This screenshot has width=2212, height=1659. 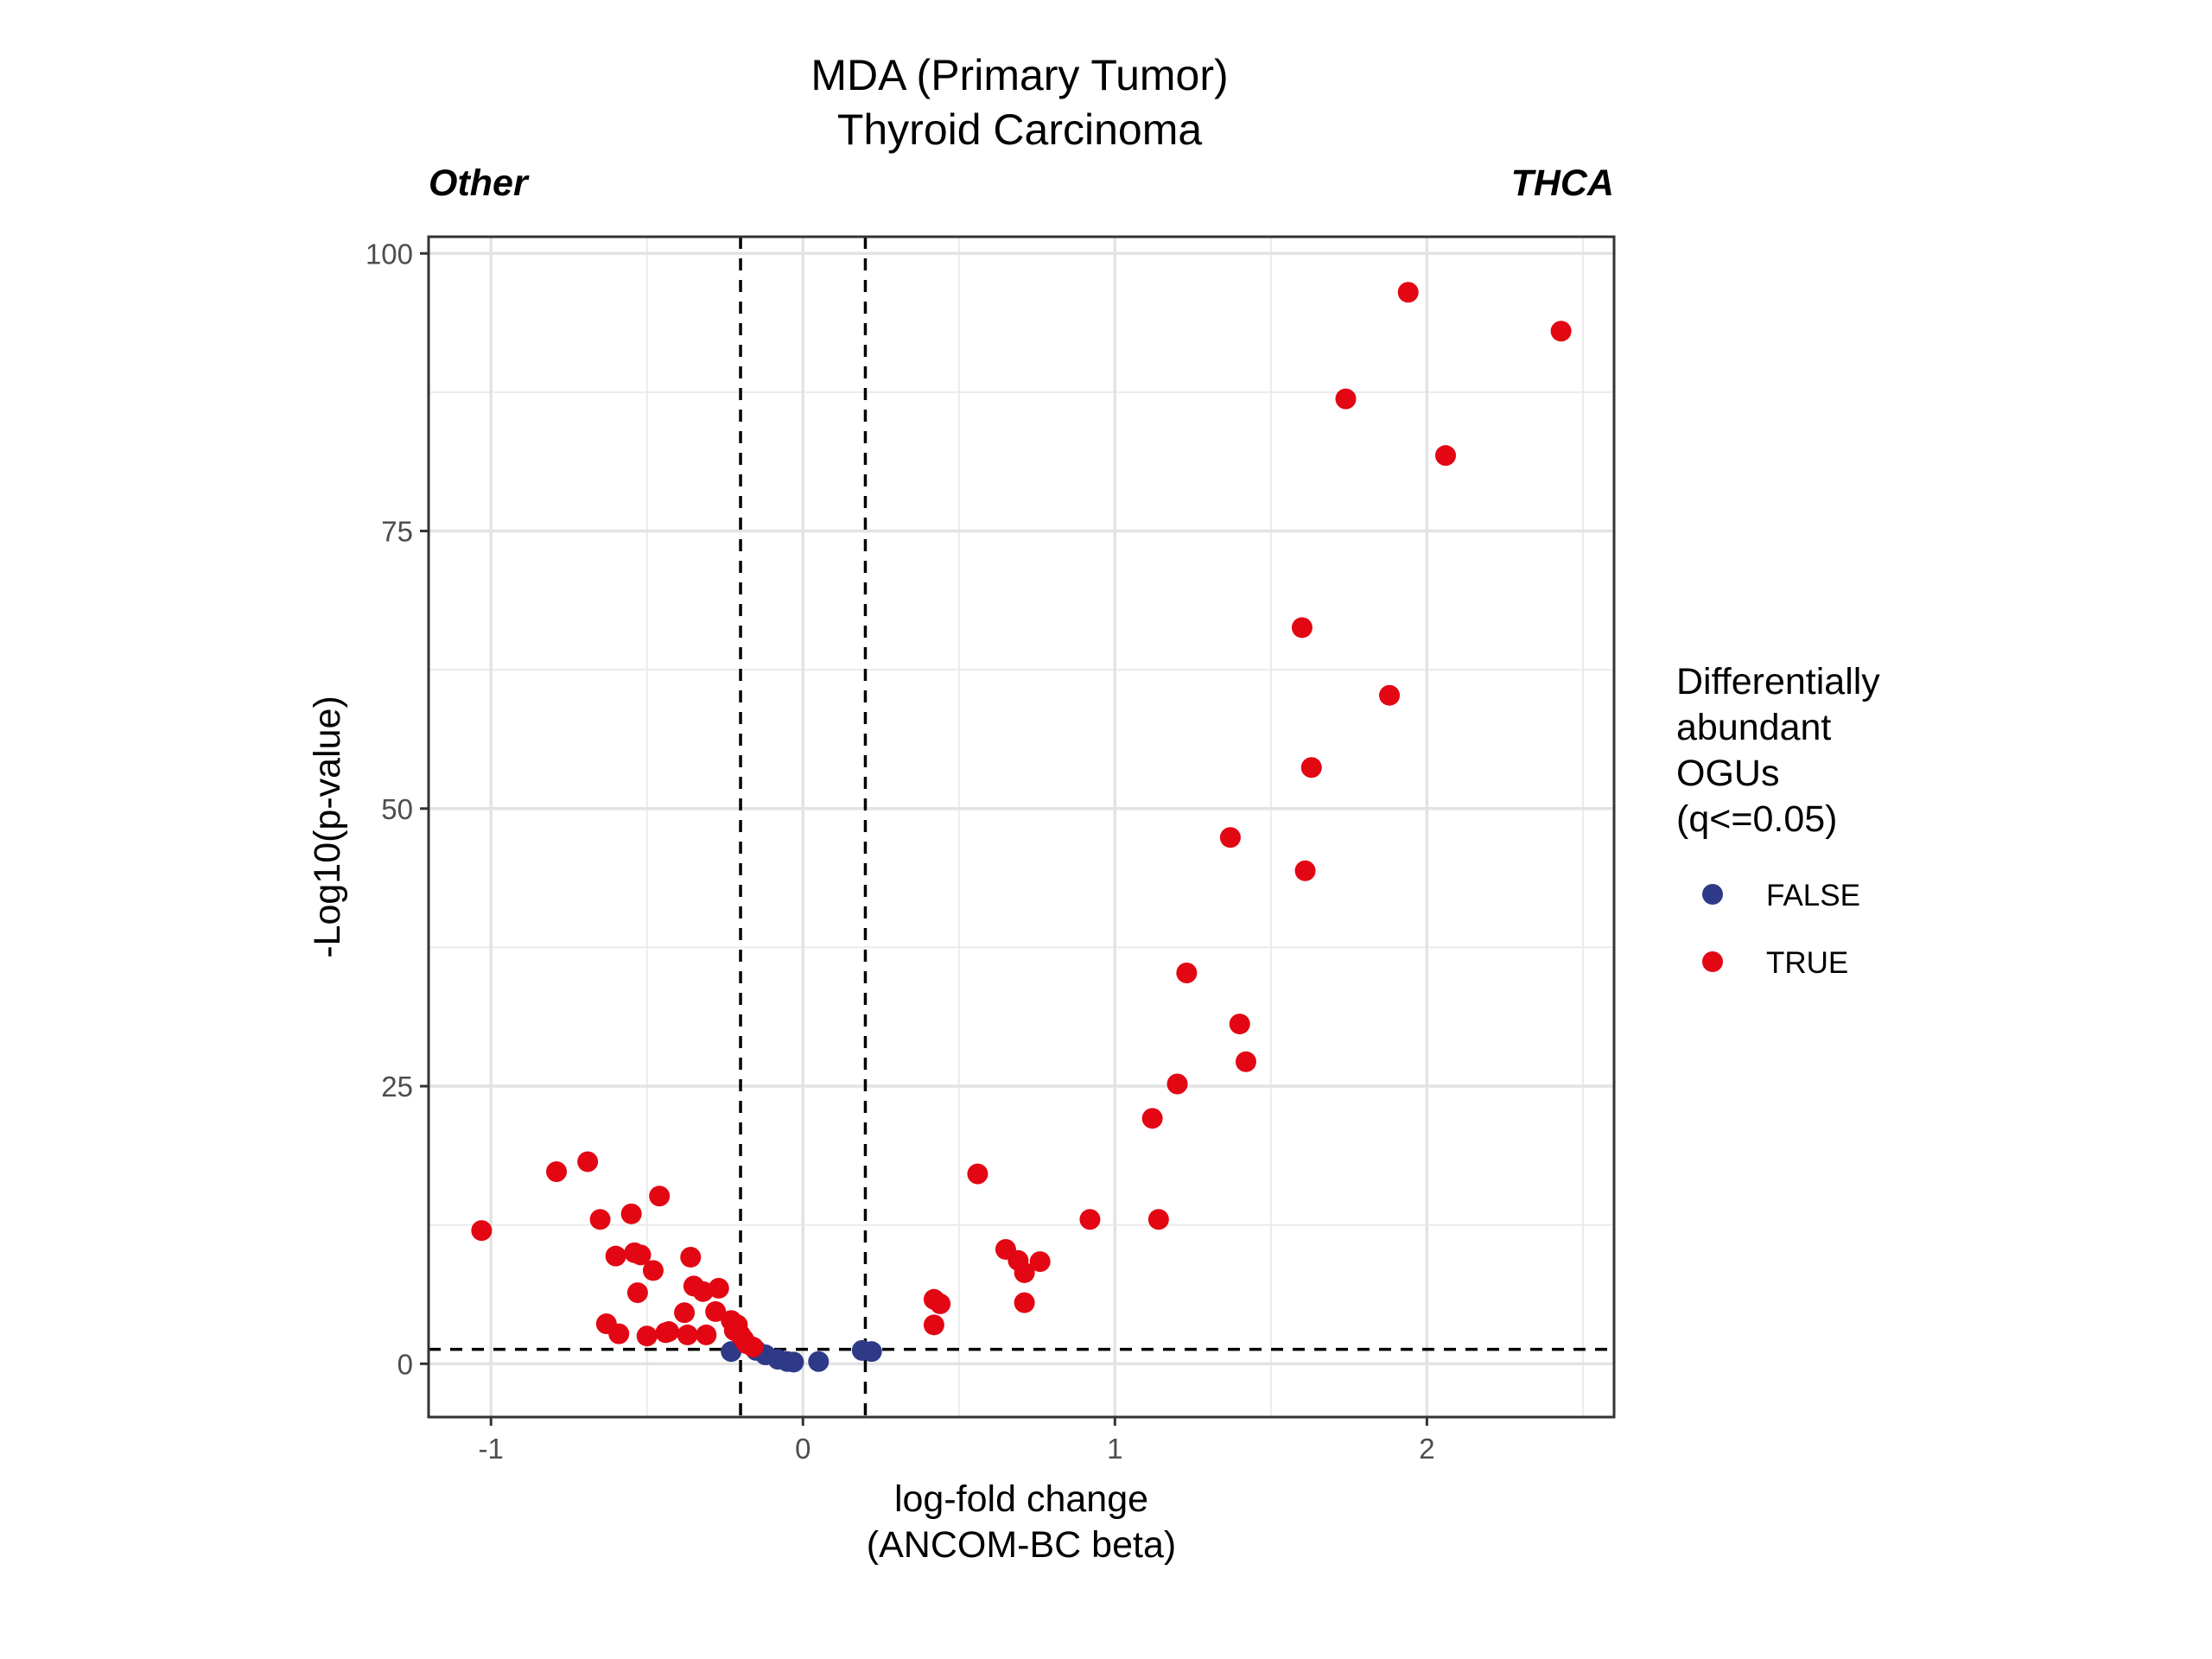 I want to click on x-axis: -1 0 1 2, so click(x=957, y=1441).